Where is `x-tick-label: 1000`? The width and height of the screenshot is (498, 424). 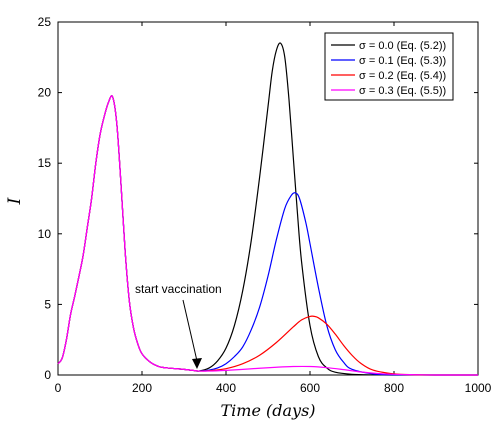 x-tick-label: 1000 is located at coordinates (478, 388).